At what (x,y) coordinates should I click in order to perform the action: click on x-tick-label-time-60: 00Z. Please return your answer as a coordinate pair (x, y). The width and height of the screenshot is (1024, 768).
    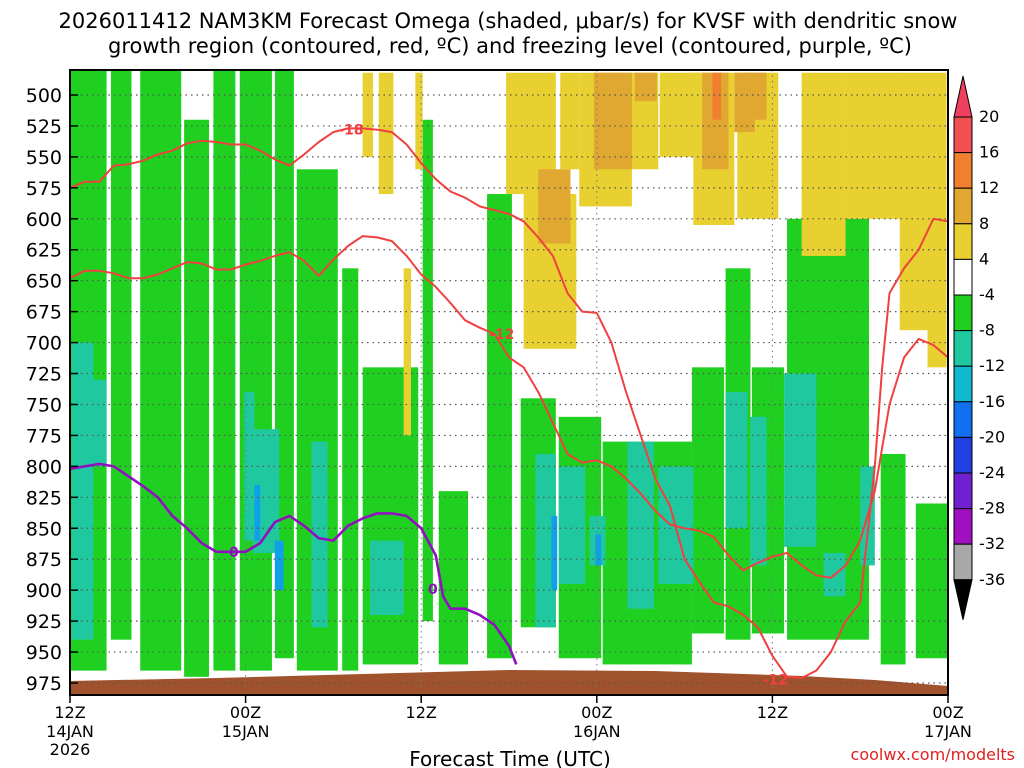
    Looking at the image, I should click on (947, 712).